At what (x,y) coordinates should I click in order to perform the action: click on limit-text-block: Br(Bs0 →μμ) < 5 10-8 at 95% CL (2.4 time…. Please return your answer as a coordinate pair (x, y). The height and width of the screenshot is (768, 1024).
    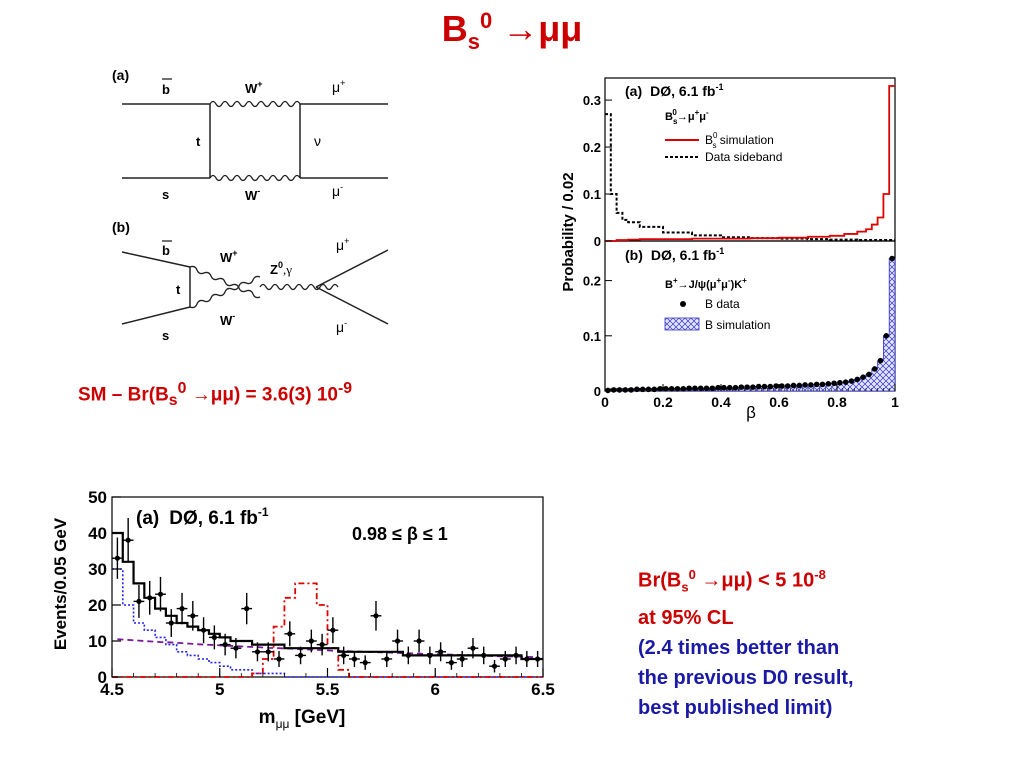
    Looking at the image, I should click on (746, 641).